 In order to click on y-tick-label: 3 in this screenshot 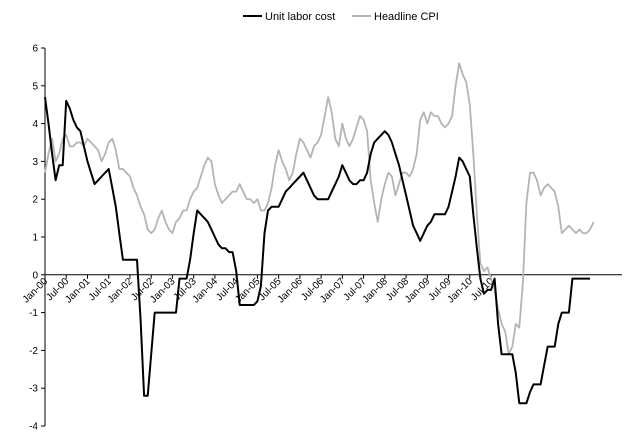, I will do `click(35, 162)`.